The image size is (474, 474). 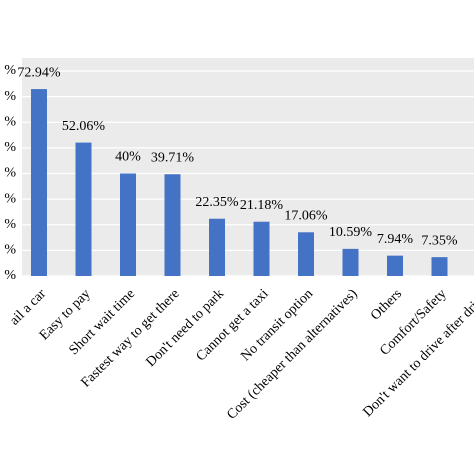 I want to click on x-tick-label: Others, so click(x=386, y=304).